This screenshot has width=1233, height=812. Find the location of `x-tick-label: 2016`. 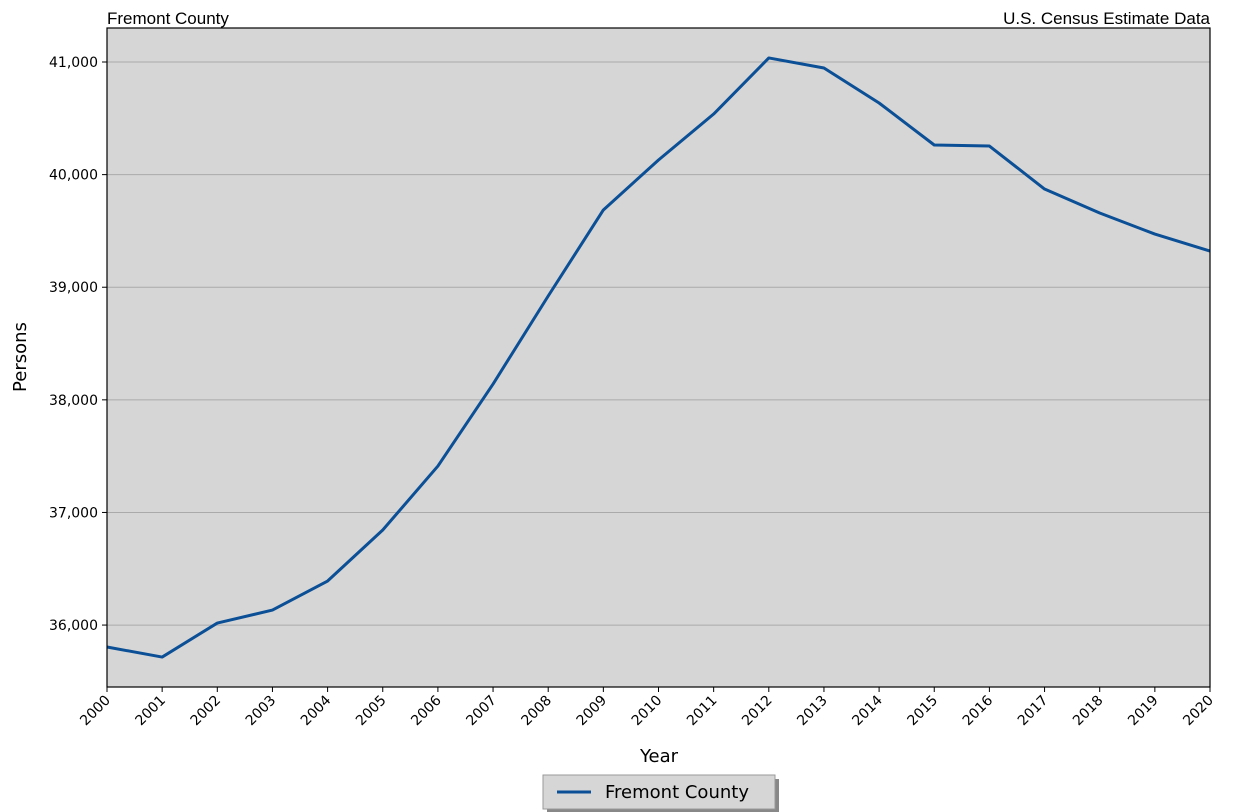

x-tick-label: 2016 is located at coordinates (978, 710).